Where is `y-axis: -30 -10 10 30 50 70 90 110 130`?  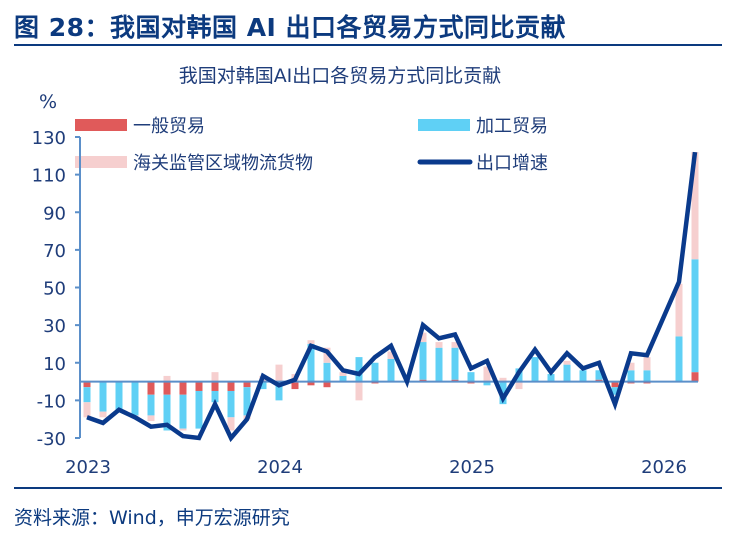
y-axis: -30 -10 10 30 50 70 90 110 130 is located at coordinates (56, 289).